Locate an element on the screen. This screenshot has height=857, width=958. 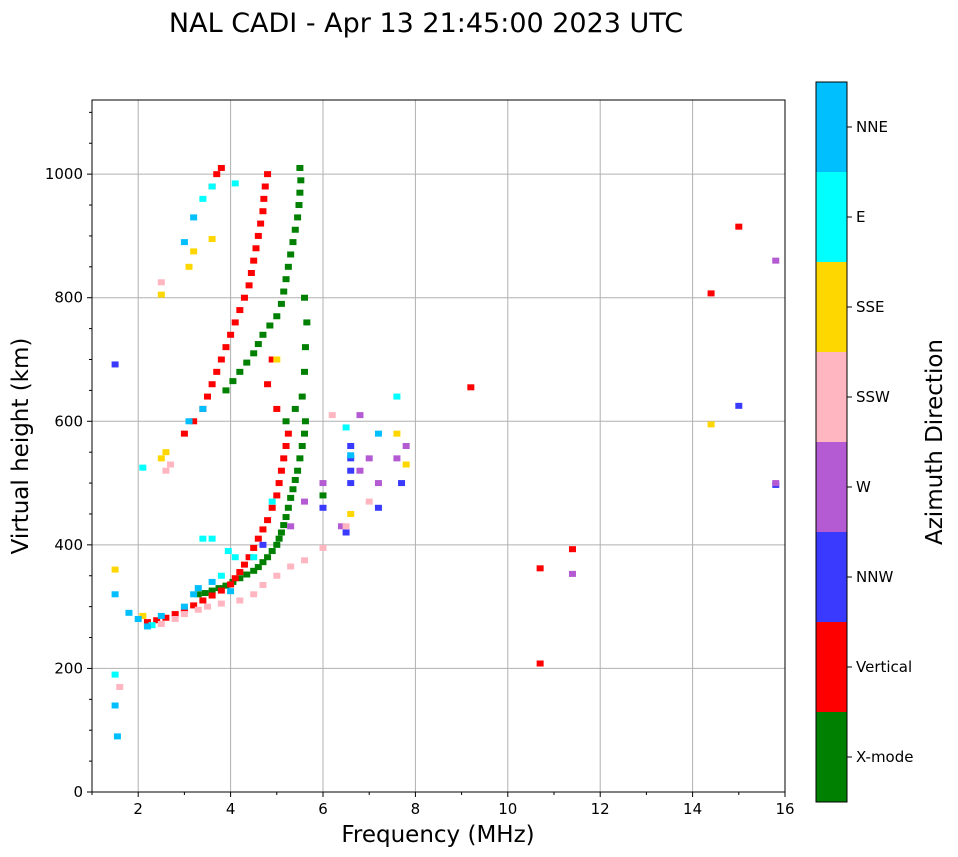
x-tick-label: 2 is located at coordinates (138, 809).